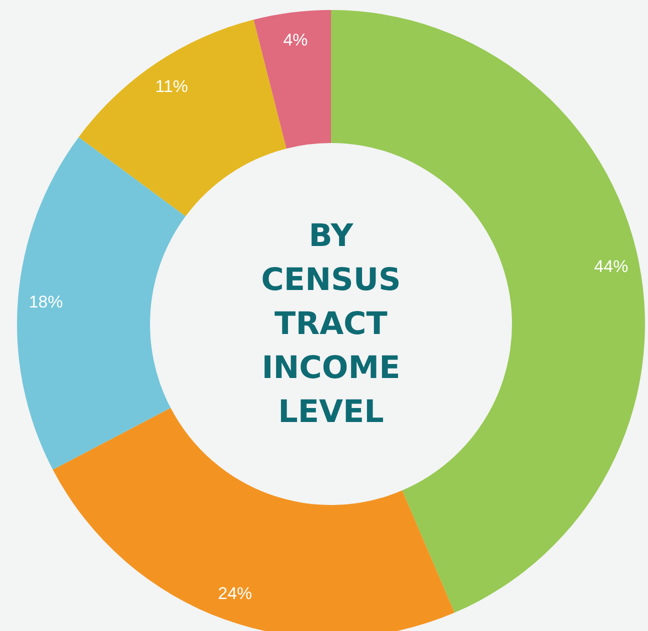 The width and height of the screenshot is (648, 631). What do you see at coordinates (45, 302) in the screenshot?
I see `data-label: 18%` at bounding box center [45, 302].